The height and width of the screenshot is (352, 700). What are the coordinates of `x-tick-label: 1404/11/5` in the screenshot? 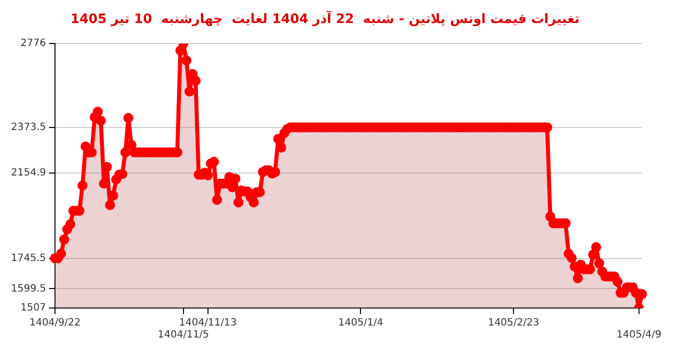 It's located at (184, 335).